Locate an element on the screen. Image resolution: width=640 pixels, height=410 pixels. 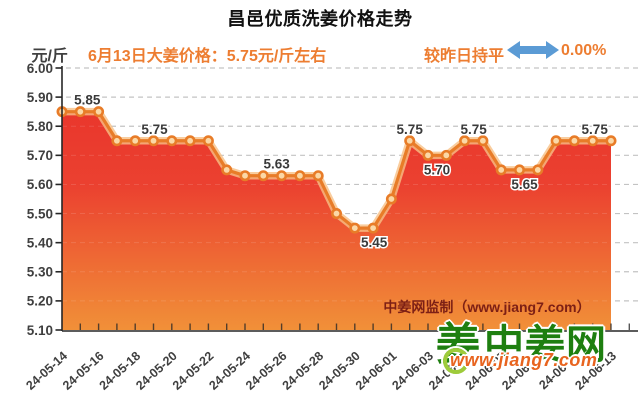
trend-vs-yesterday-label: 较昨日持平 is located at coordinates (464, 56).